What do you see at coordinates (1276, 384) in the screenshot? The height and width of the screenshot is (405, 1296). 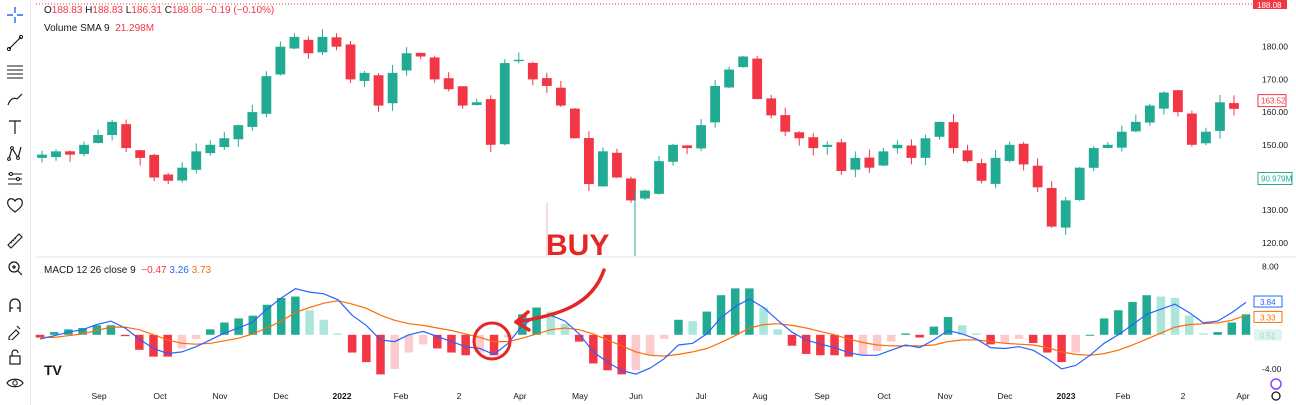 I see `assistant-icon` at bounding box center [1276, 384].